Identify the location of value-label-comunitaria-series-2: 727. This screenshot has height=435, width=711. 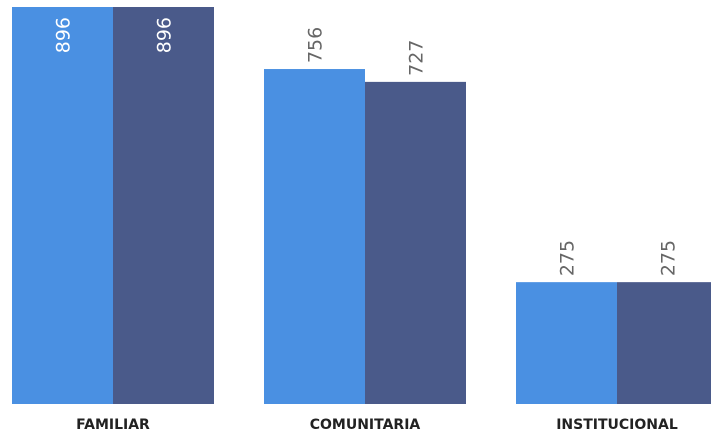
(417, 58).